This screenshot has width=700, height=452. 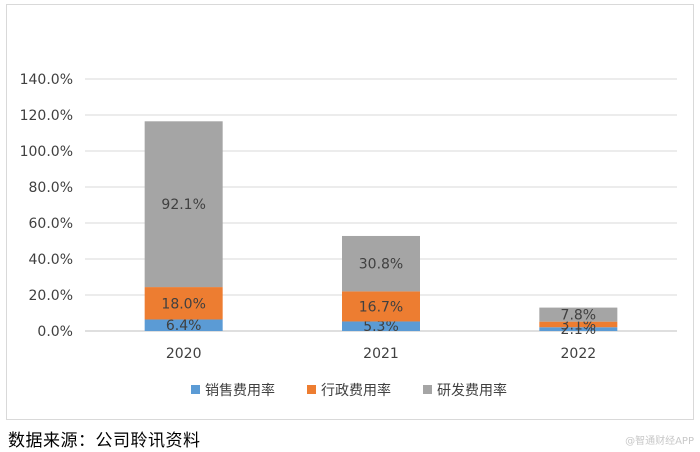 What do you see at coordinates (356, 390) in the screenshot?
I see `legend-label: 行政费用率` at bounding box center [356, 390].